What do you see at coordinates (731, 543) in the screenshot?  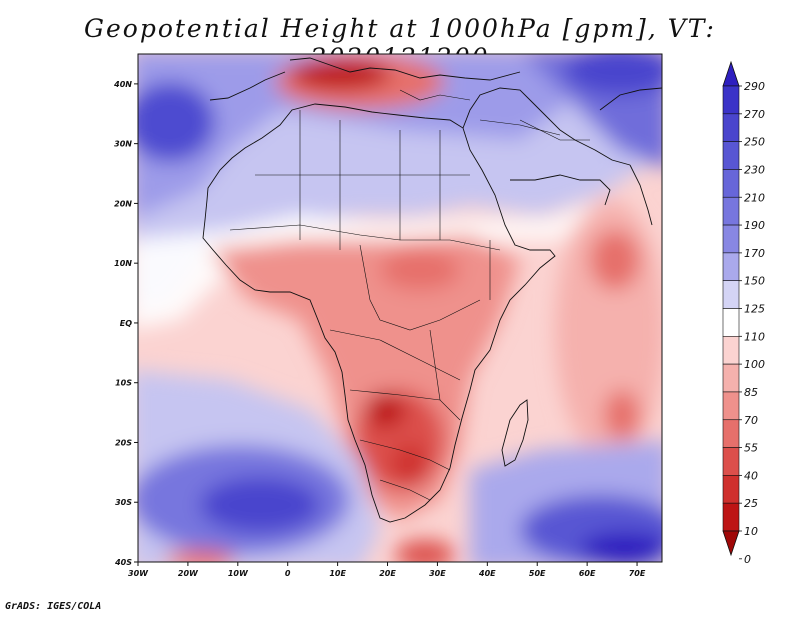 I see `colorbar-bottom-arrow` at bounding box center [731, 543].